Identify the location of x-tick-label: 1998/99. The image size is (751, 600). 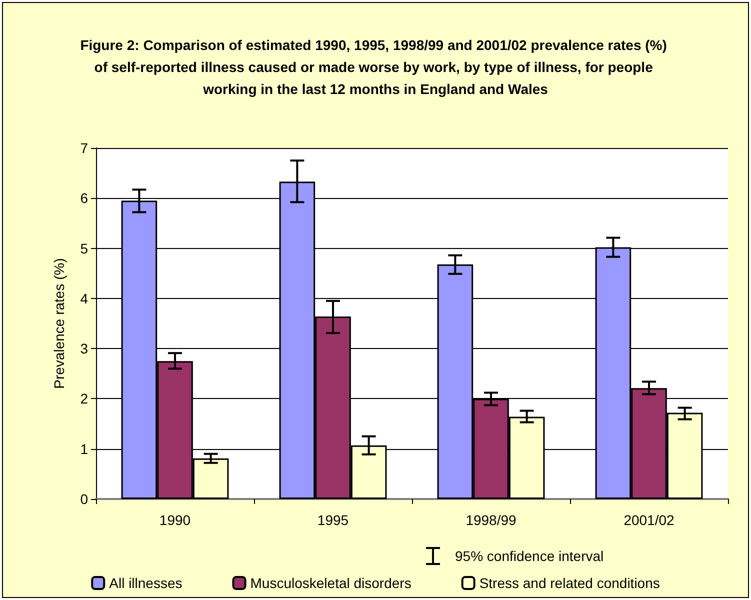
(491, 520).